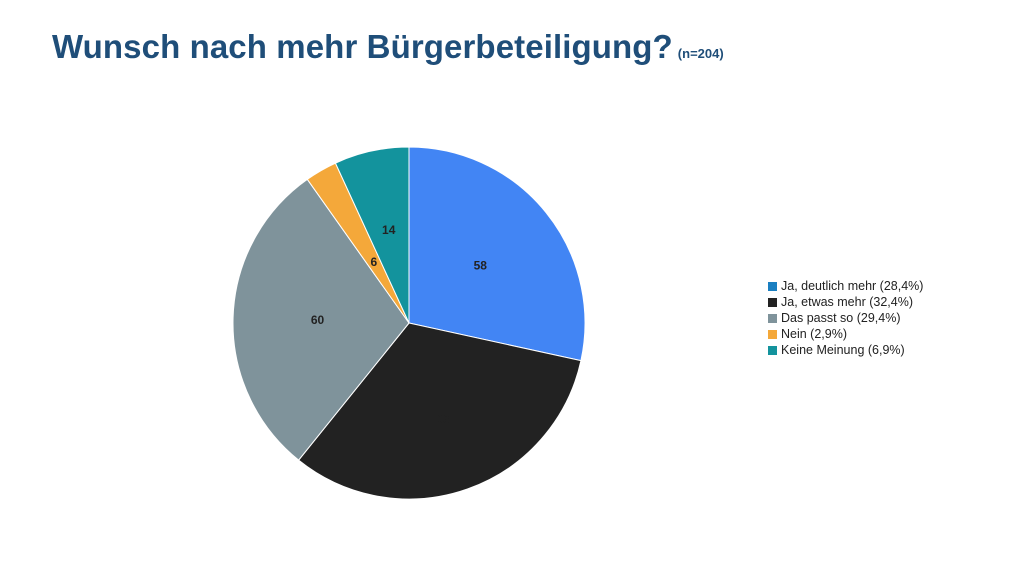 This screenshot has height=576, width=1024. I want to click on page-title: Wunsch nach mehr Bürgerbeteiligung?, so click(362, 46).